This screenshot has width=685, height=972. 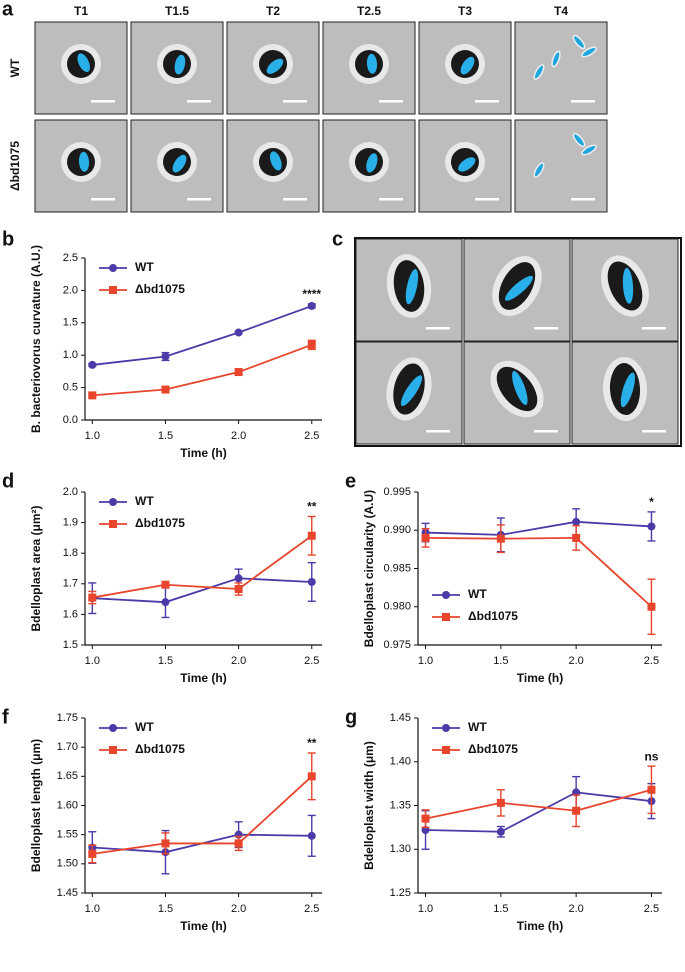 What do you see at coordinates (67, 776) in the screenshot?
I see `y-tick-label: 1.65` at bounding box center [67, 776].